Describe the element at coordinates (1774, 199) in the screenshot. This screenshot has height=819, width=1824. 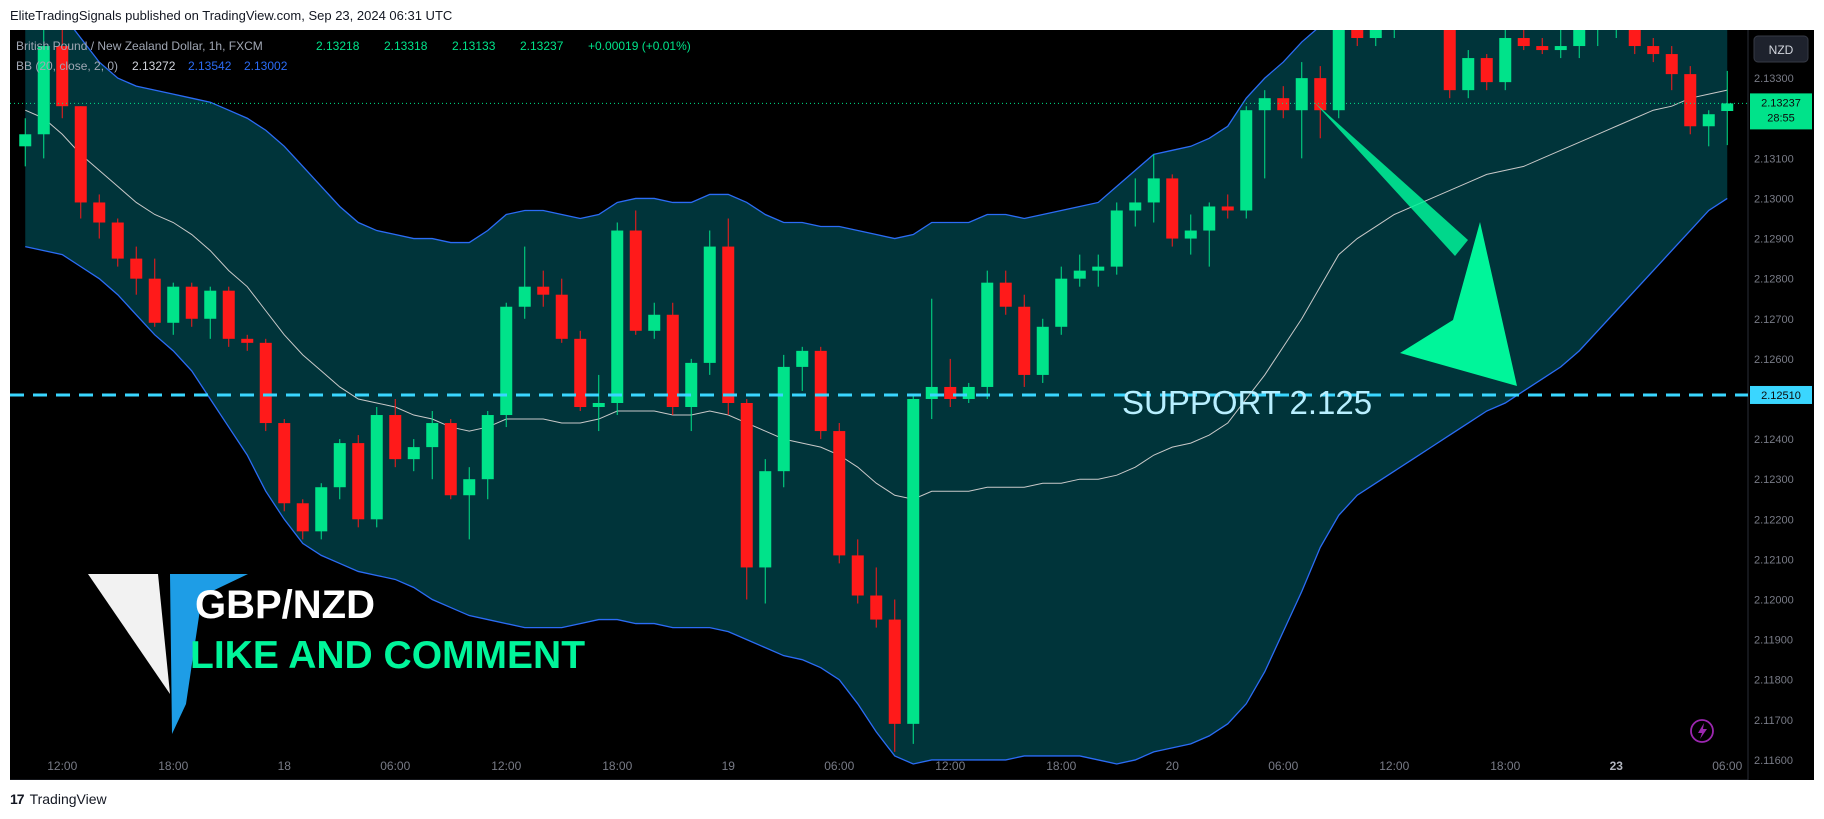
I see `price-tick-label: 2.13000` at that location.